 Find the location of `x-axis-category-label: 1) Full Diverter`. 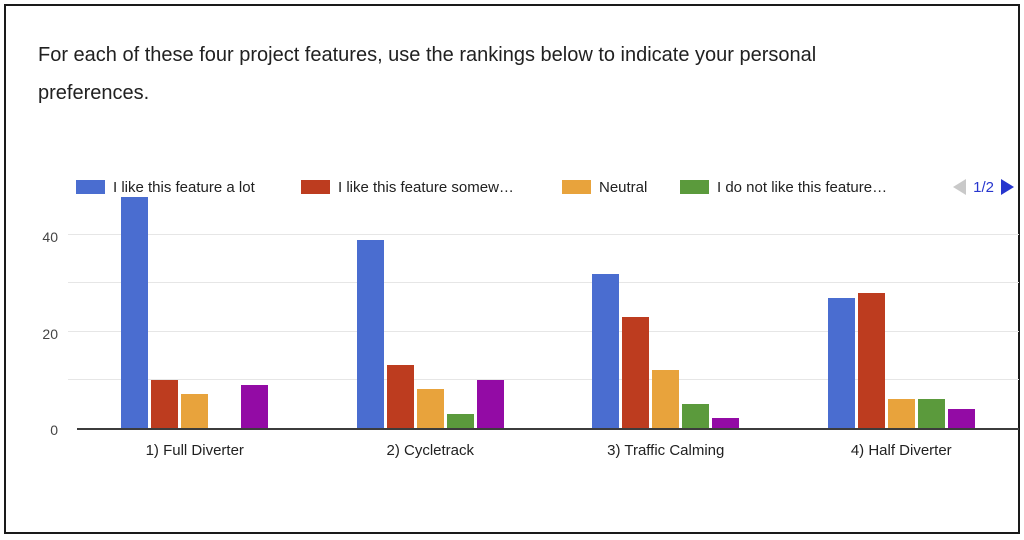

x-axis-category-label: 1) Full Diverter is located at coordinates (194, 450).